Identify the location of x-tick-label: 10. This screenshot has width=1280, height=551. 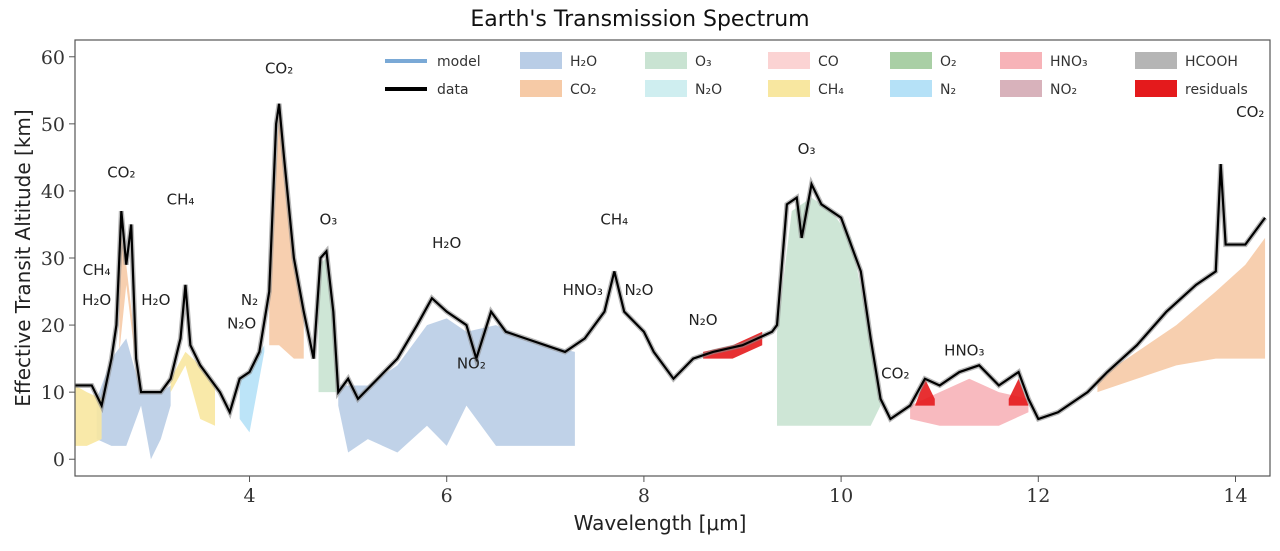
(841, 496).